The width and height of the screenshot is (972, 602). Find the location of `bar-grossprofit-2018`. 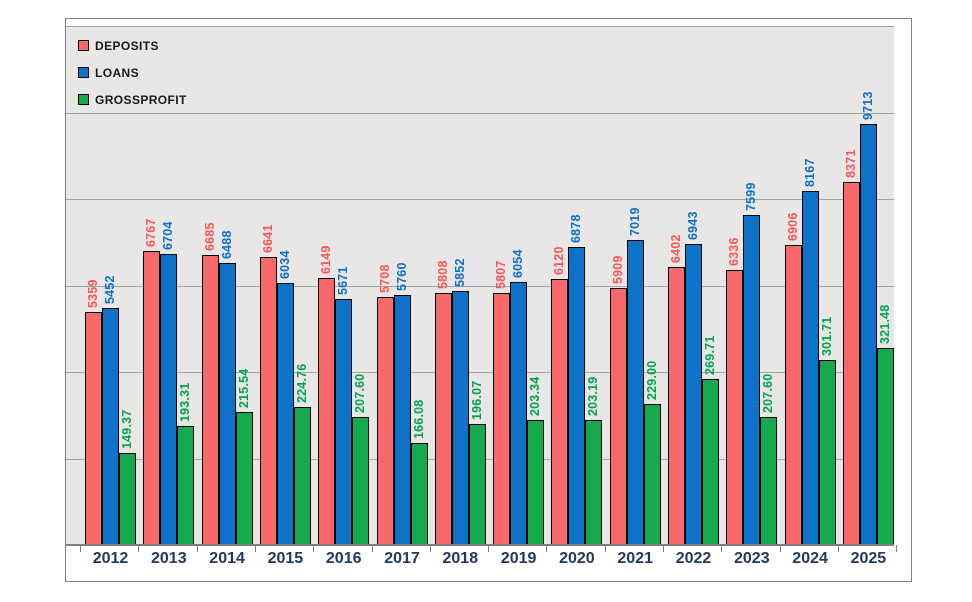

bar-grossprofit-2018 is located at coordinates (477, 484).